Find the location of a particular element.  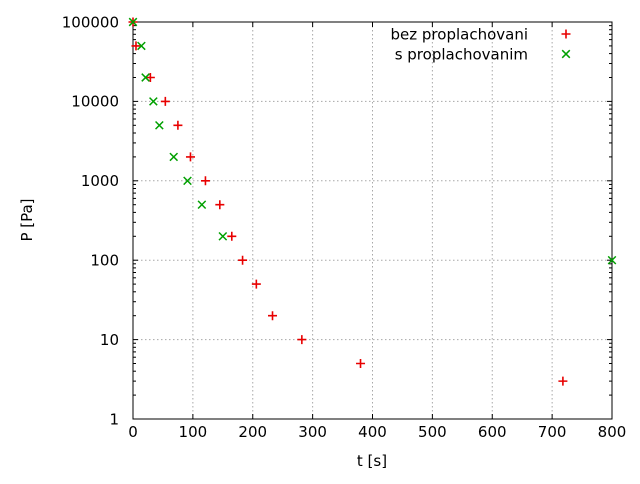

y-tick-label: 1000 is located at coordinates (100, 181).